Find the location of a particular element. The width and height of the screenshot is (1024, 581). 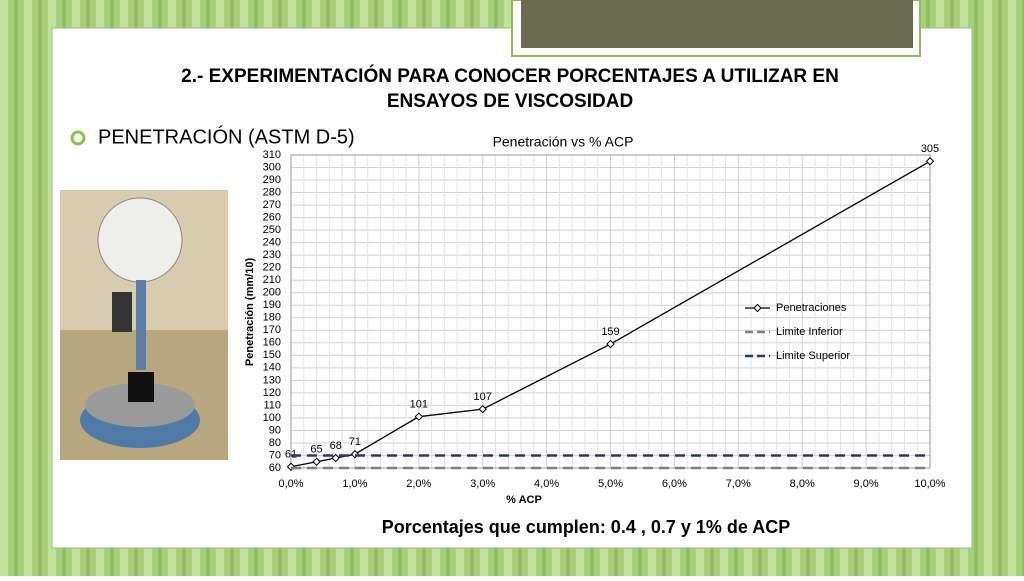

data-label: 107 is located at coordinates (483, 397).